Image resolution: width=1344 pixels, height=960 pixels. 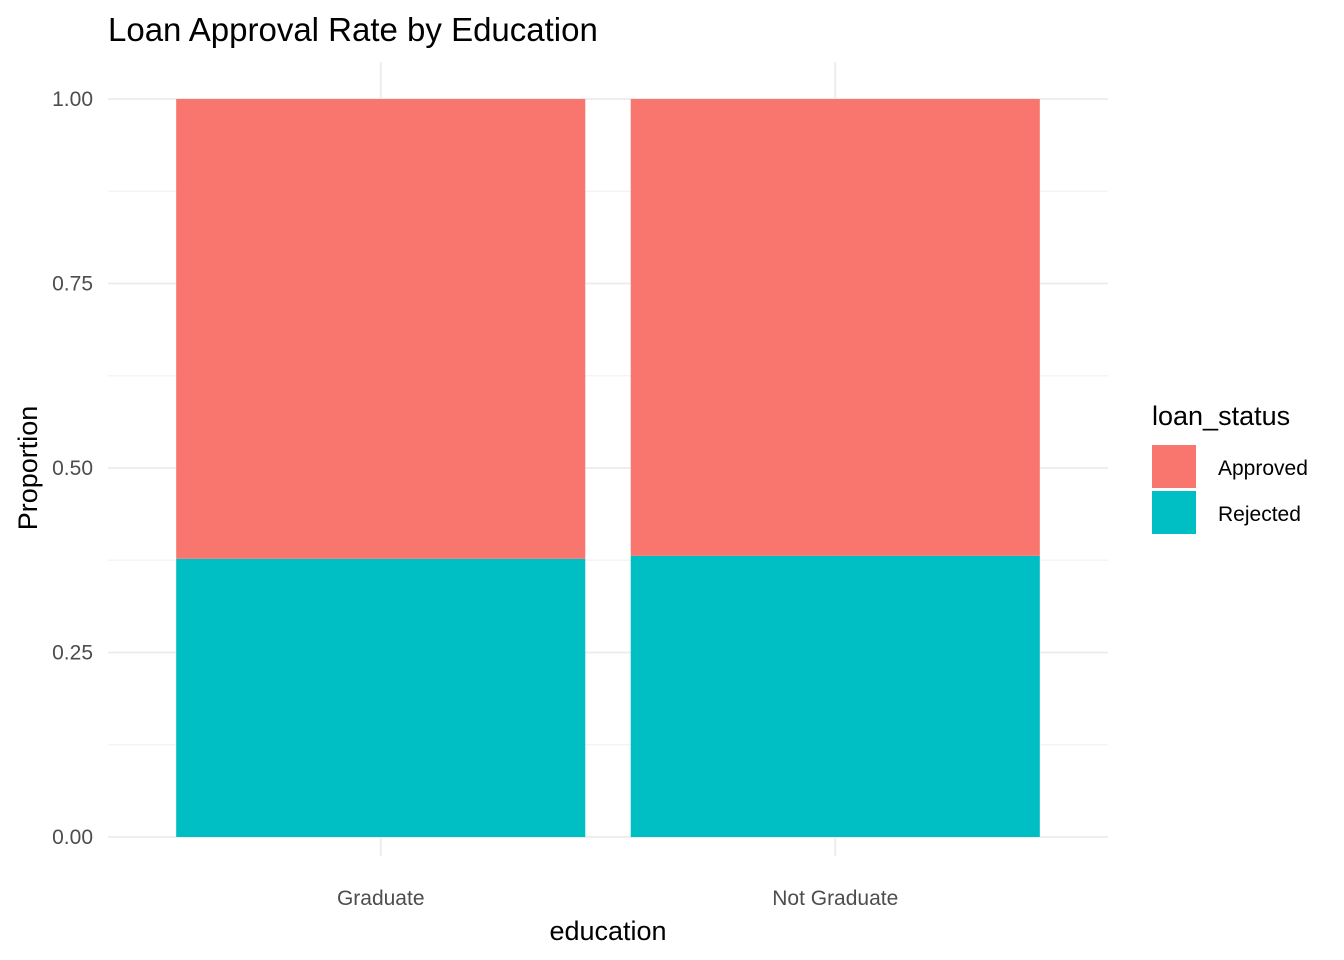 What do you see at coordinates (835, 898) in the screenshot?
I see `x-tick-label: Not Graduate` at bounding box center [835, 898].